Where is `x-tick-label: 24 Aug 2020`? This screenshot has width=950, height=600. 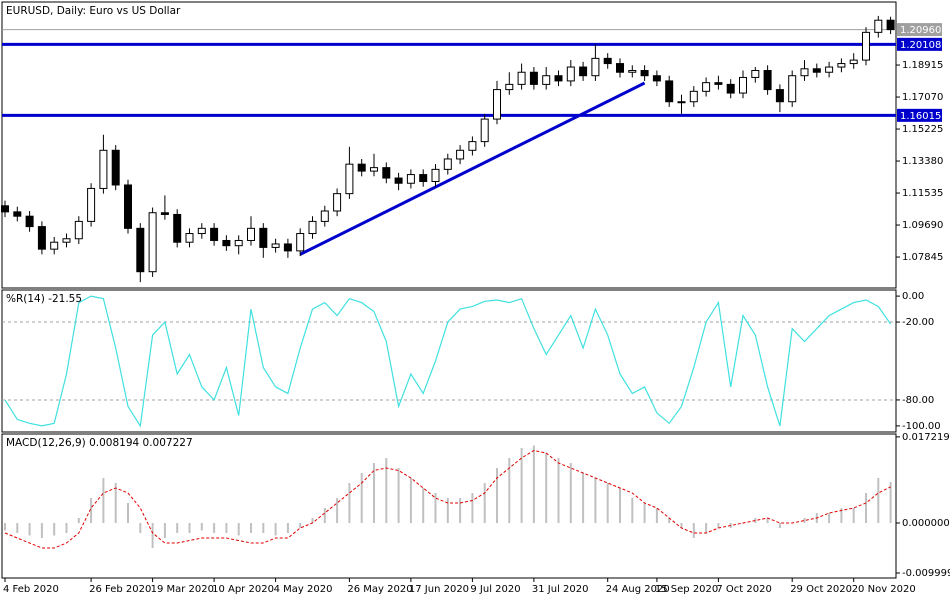
x-tick-label: 24 Aug 2020 is located at coordinates (638, 589).